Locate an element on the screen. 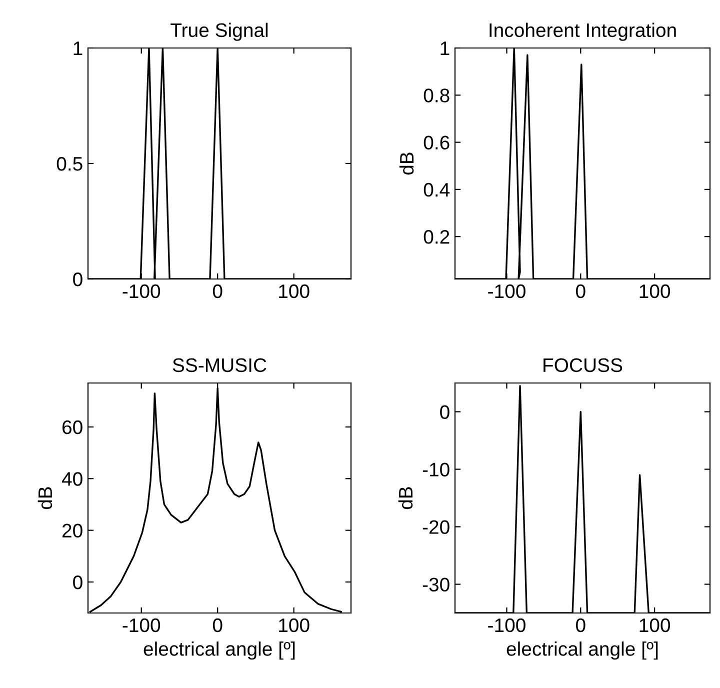 The image size is (720, 688). y-tick-label: 0.5 is located at coordinates (69, 163).